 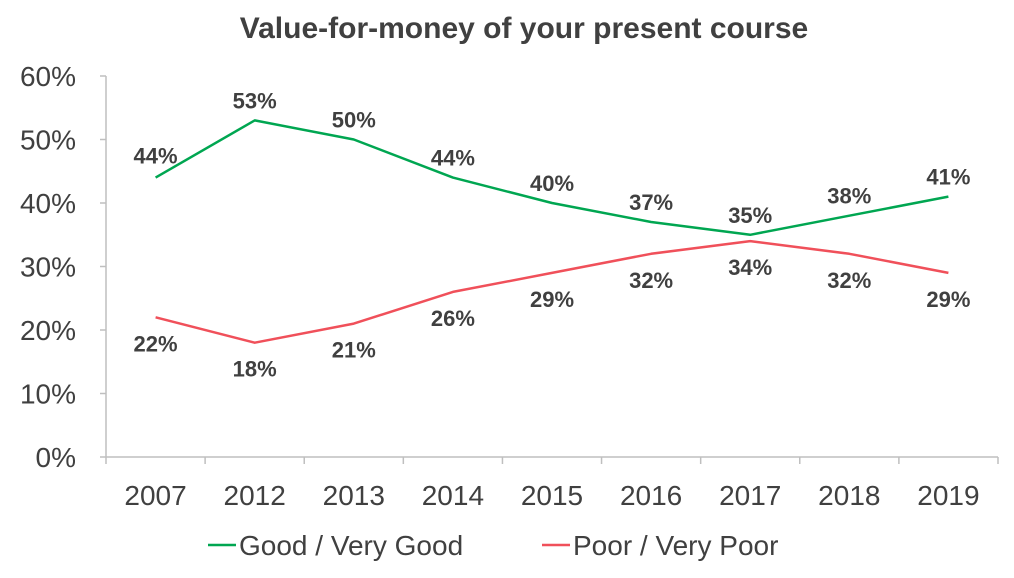 I want to click on y-tick-label: 30%, so click(x=48, y=267).